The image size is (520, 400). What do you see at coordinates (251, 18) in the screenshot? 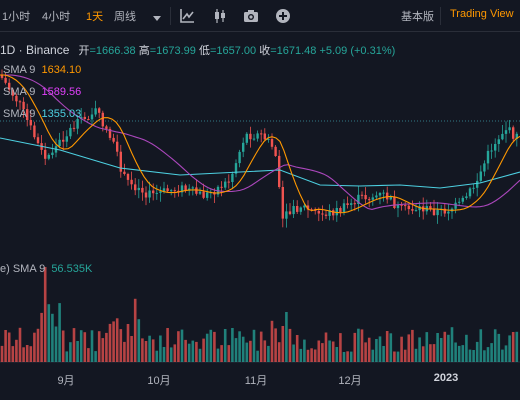
I see `camera-icon` at bounding box center [251, 18].